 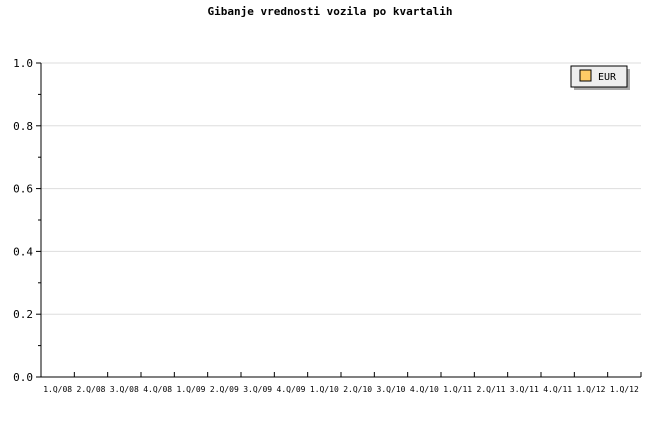 What do you see at coordinates (224, 389) in the screenshot?
I see `x-tick-label: 2.Q/09` at bounding box center [224, 389].